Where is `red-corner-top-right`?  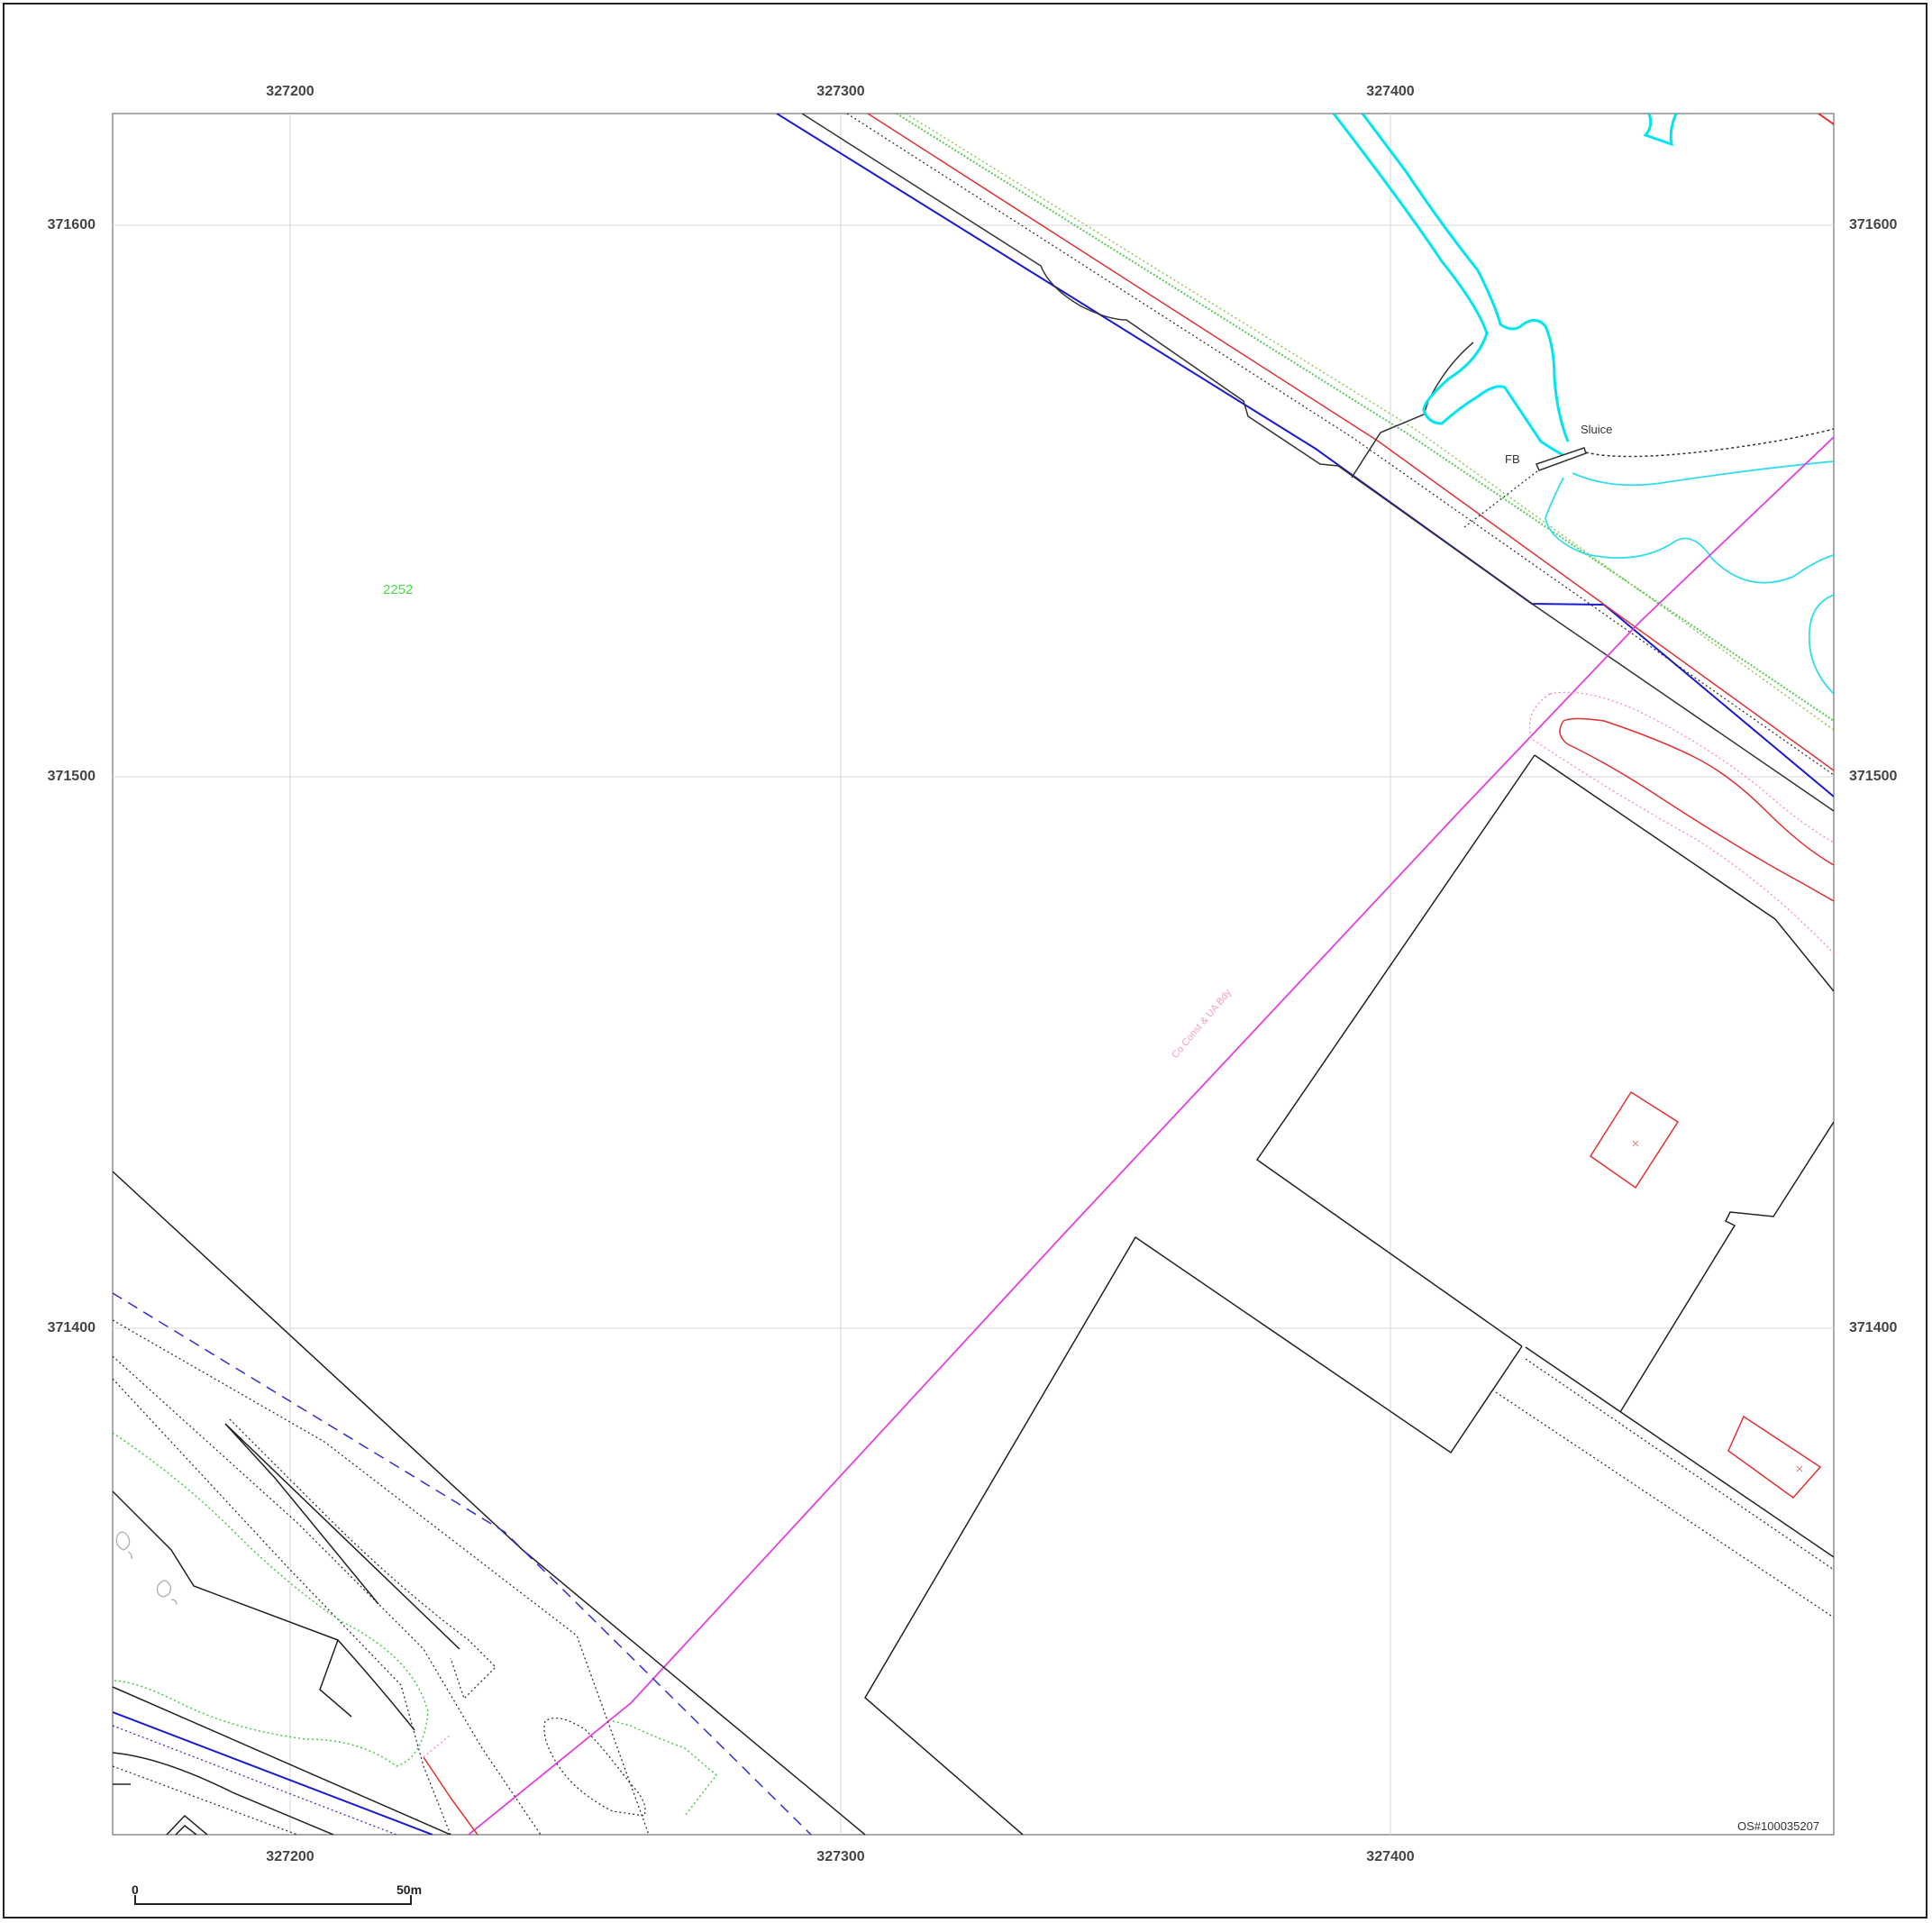
red-corner-top-right is located at coordinates (1826, 120).